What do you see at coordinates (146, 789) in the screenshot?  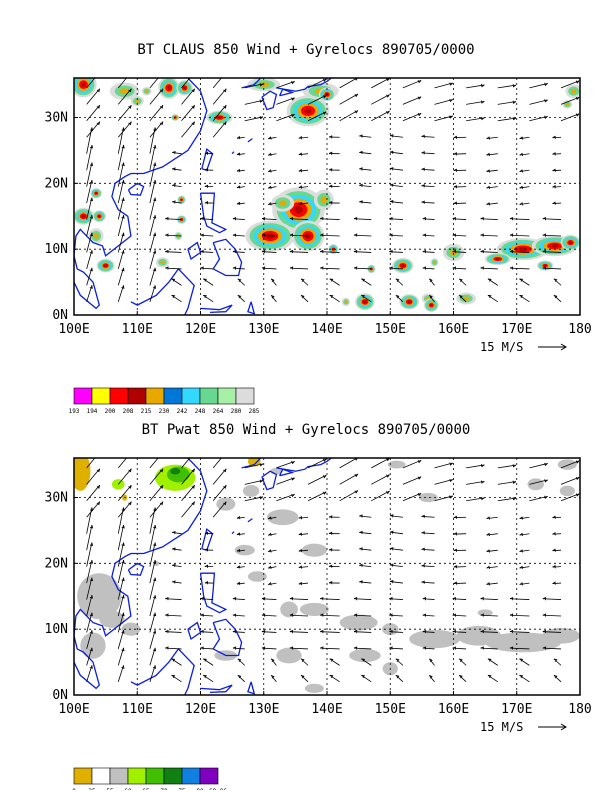 I see `colorbar-label: 65` at bounding box center [146, 789].